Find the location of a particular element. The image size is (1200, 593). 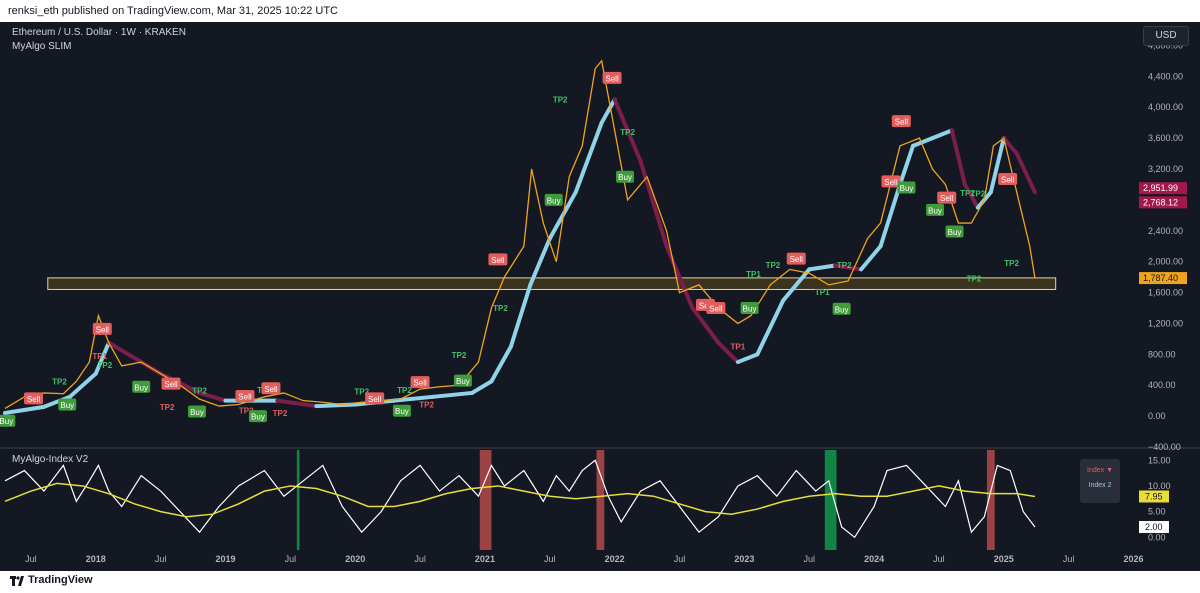

signal-line is located at coordinates (520, 500).